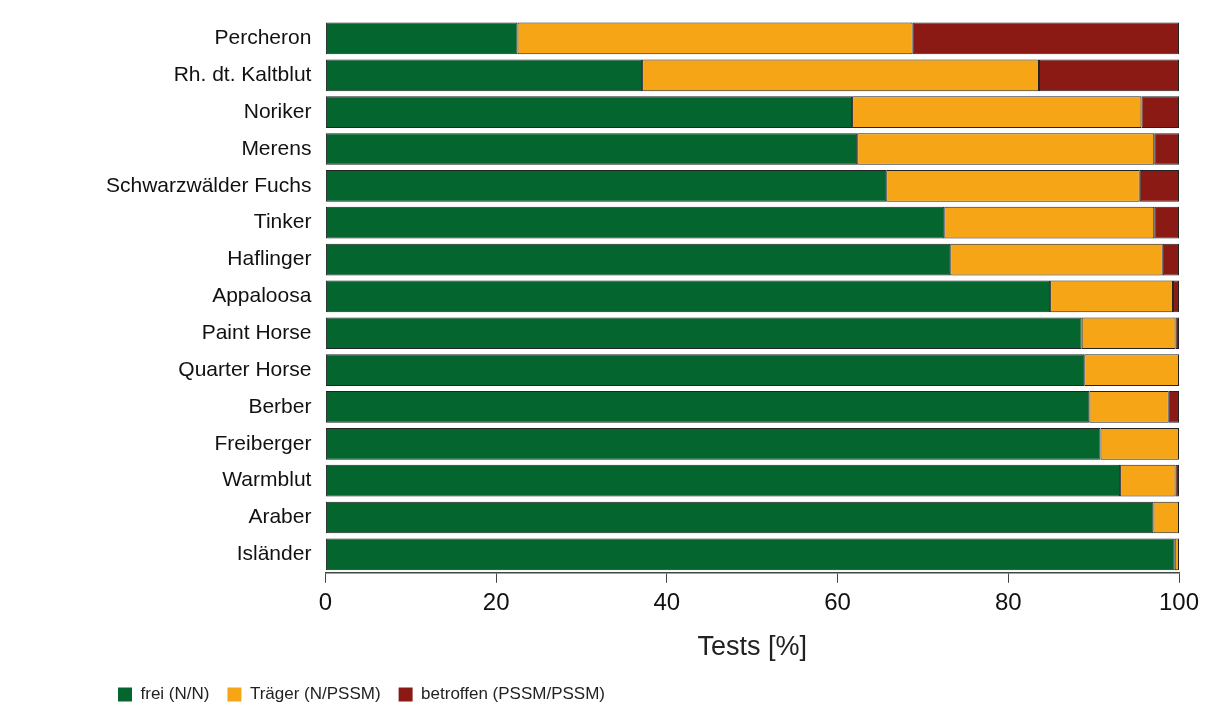 The image size is (1229, 715). I want to click on y-tick-label: Berber, so click(280, 405).